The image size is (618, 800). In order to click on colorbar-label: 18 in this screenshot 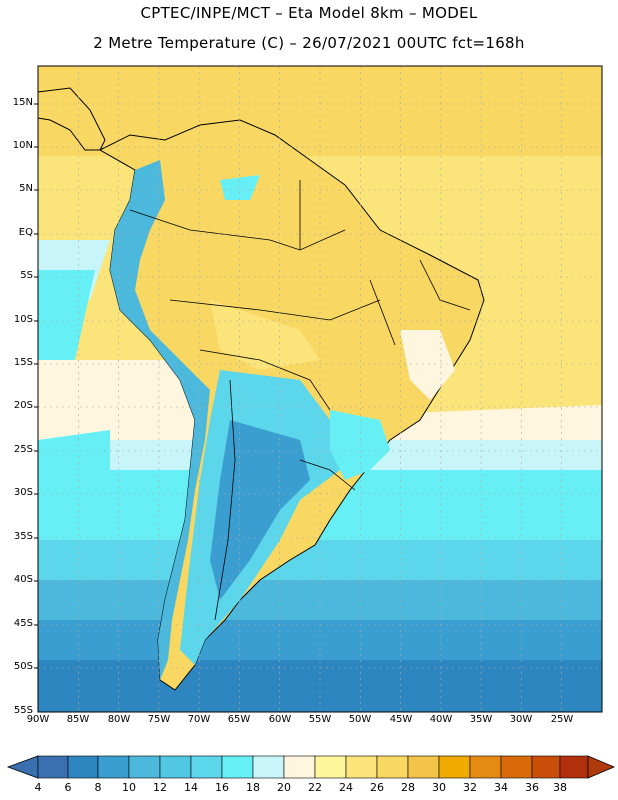, I will do `click(253, 787)`.